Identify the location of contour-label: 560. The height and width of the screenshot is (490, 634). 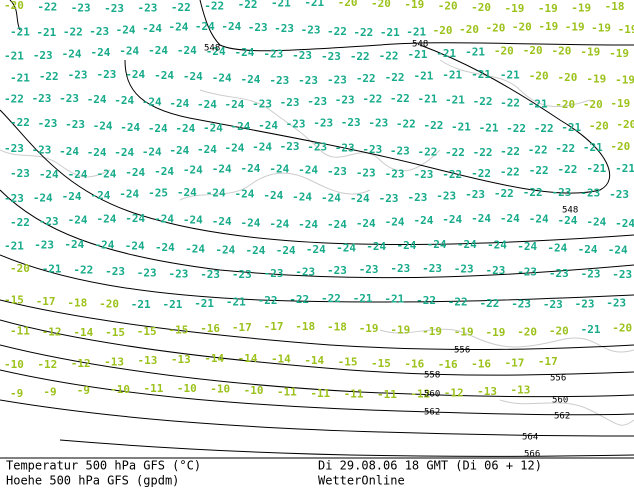
(560, 401).